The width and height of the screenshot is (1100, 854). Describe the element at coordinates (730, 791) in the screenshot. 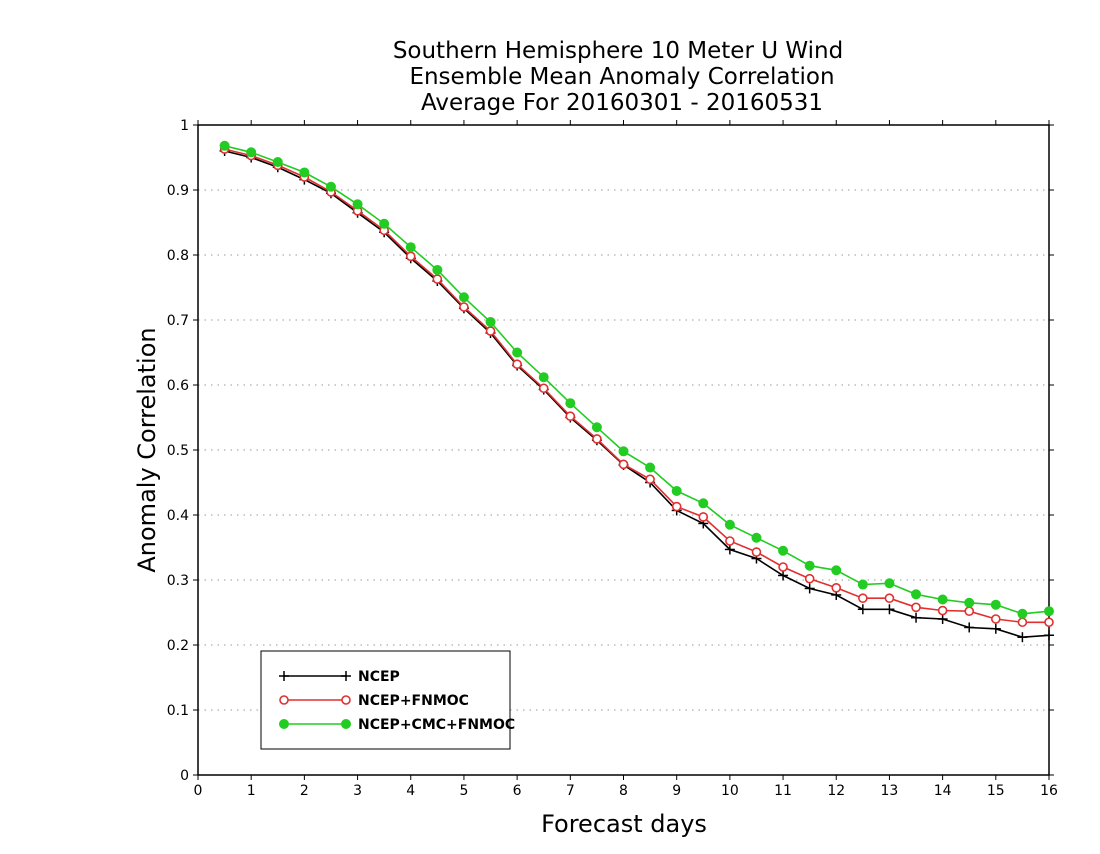

I see `x-tick-label: 10` at that location.